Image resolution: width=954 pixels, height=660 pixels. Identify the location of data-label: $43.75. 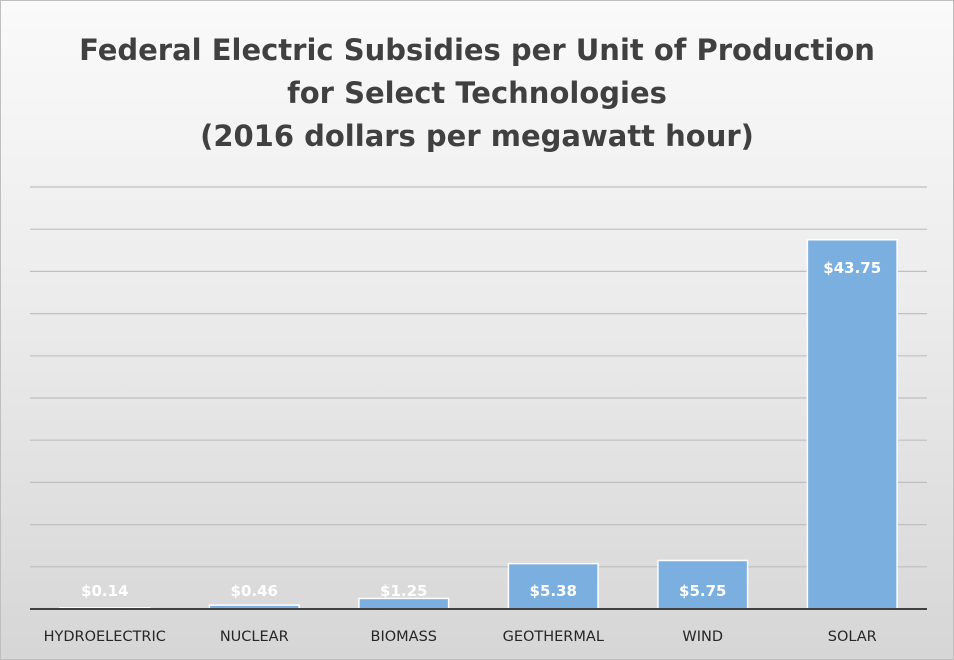
(852, 268).